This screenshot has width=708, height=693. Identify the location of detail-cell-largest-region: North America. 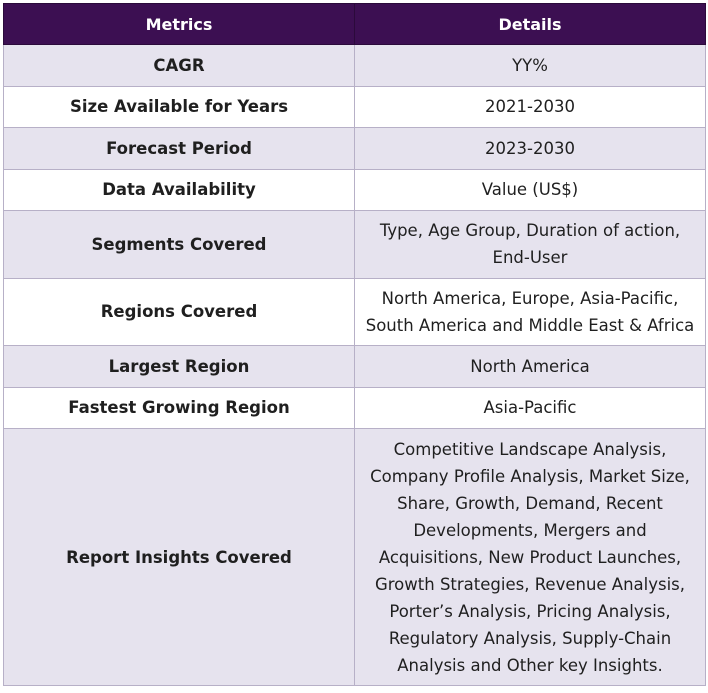
(530, 366).